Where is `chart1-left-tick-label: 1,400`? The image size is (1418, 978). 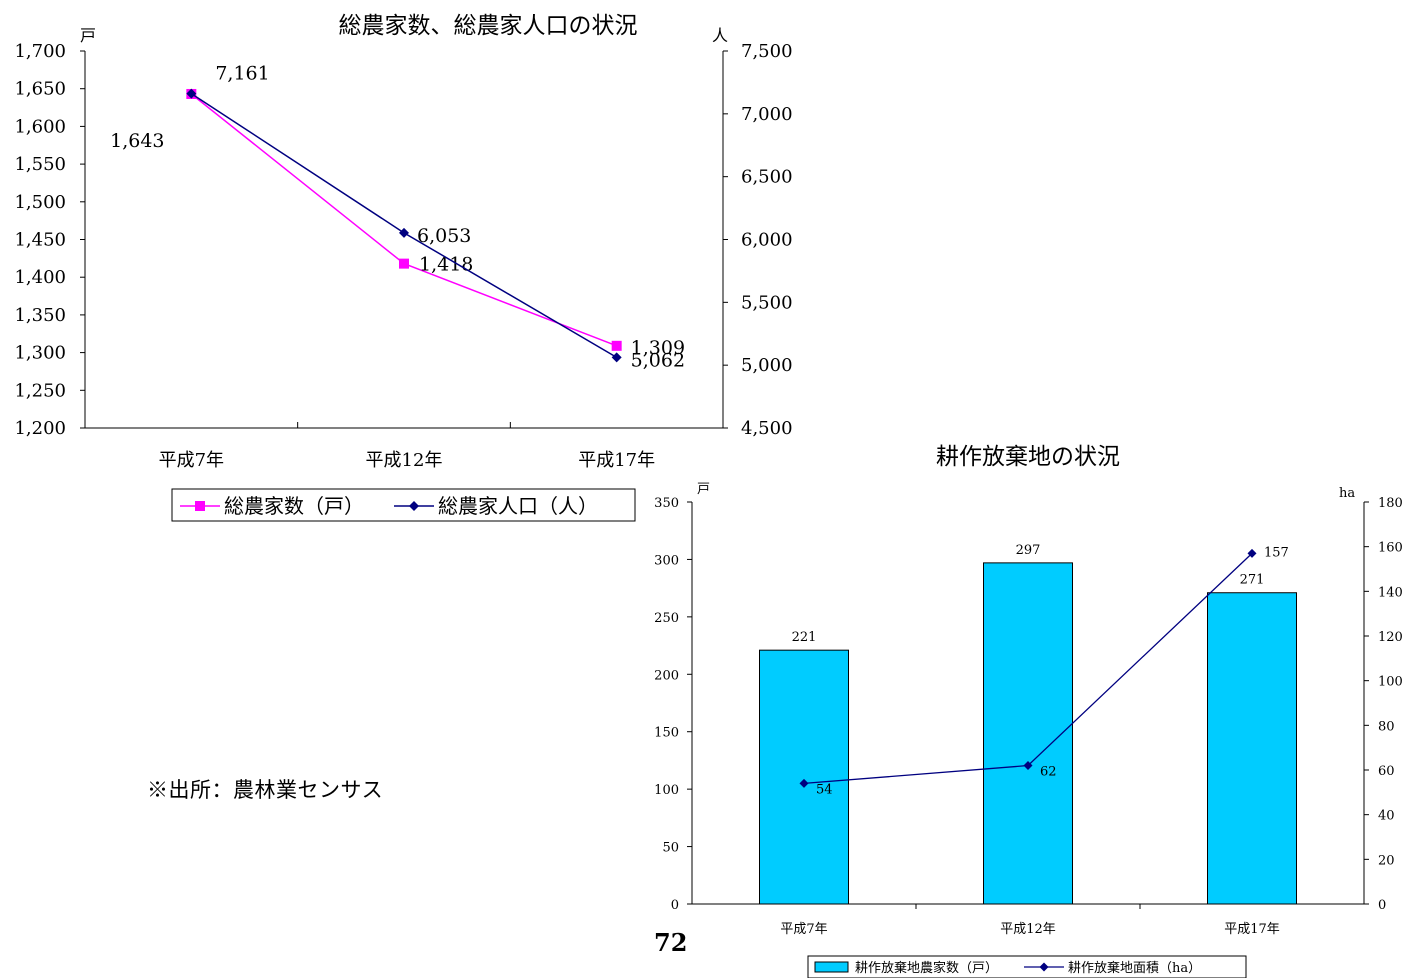 chart1-left-tick-label: 1,400 is located at coordinates (40, 277).